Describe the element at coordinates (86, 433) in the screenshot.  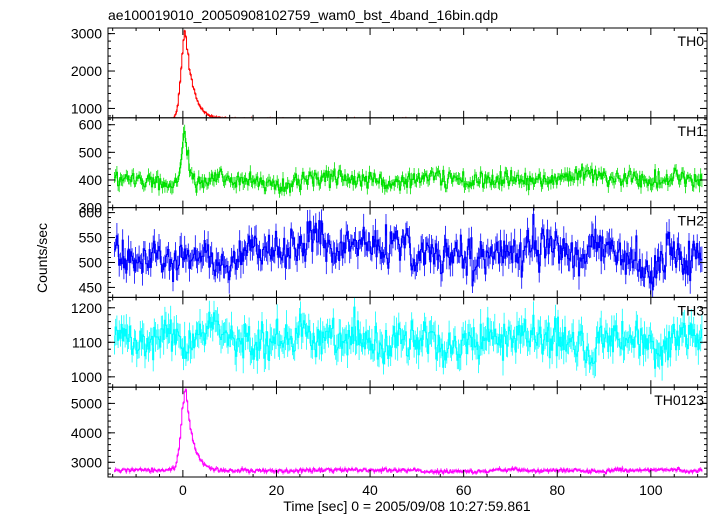
I see `y-tick-label: 4000` at that location.